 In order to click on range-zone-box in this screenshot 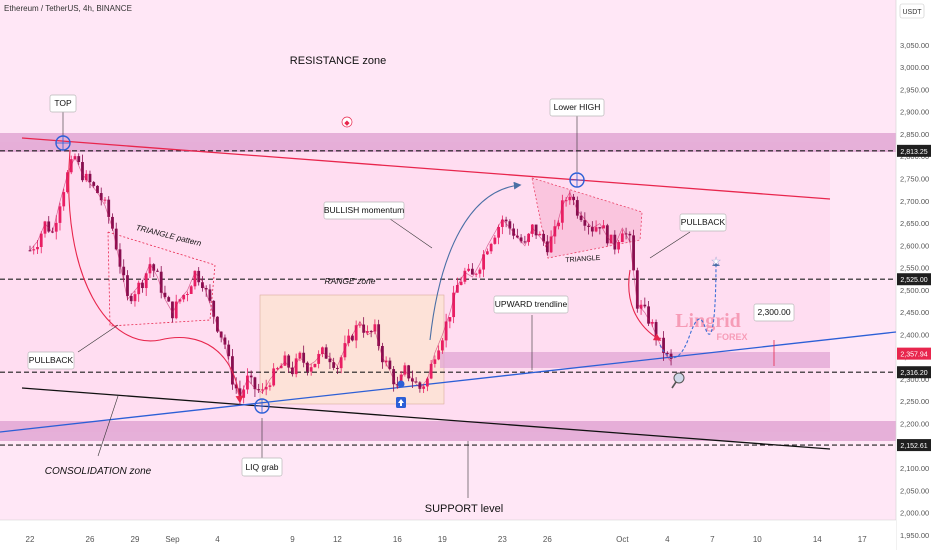, I will do `click(352, 349)`.